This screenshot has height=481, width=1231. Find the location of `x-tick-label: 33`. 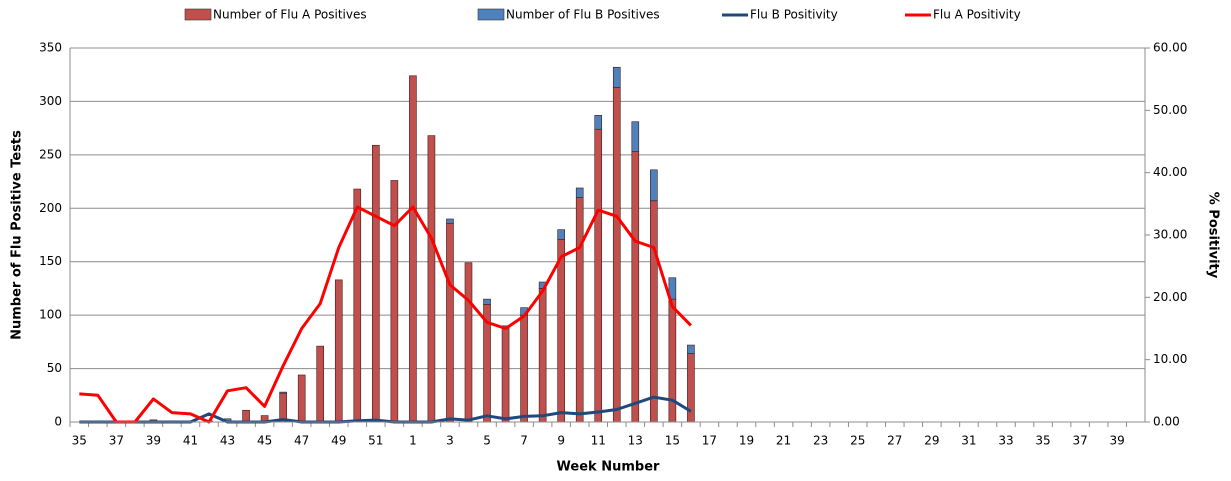

x-tick-label: 33 is located at coordinates (1005, 441).